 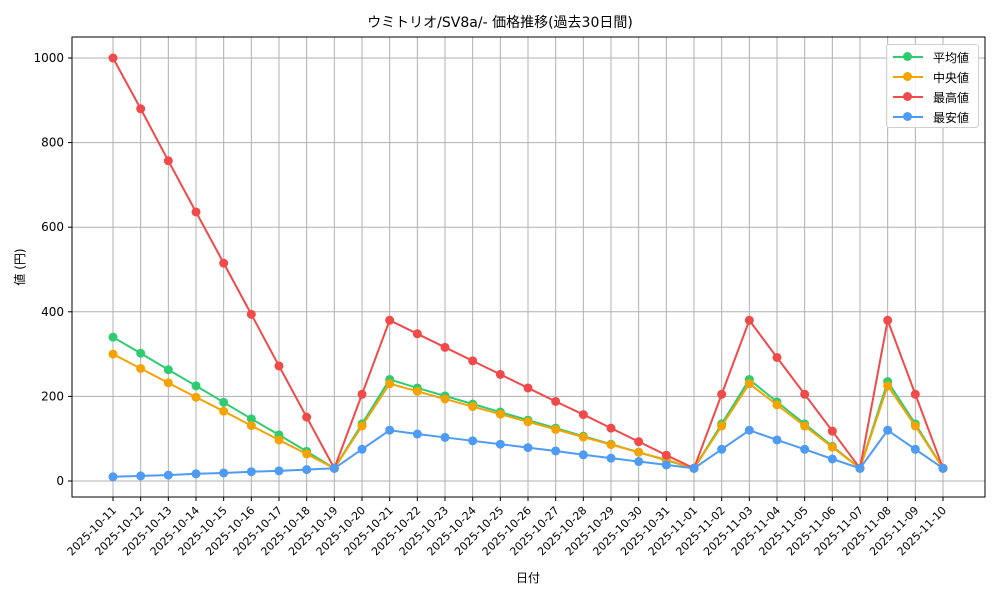 What do you see at coordinates (951, 98) in the screenshot?
I see `legend-label: 最高値` at bounding box center [951, 98].